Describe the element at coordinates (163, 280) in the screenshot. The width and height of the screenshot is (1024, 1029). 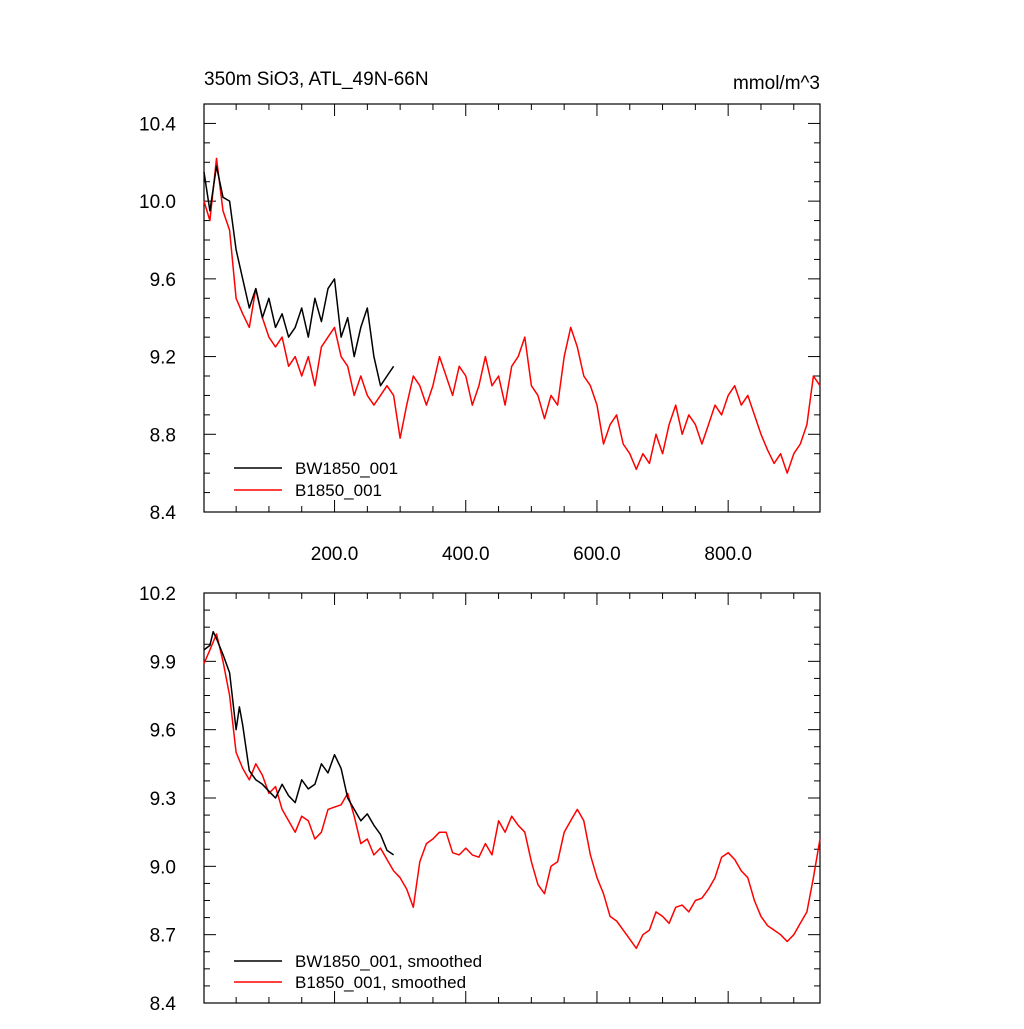
I see `top-ytick-label: 9.6` at that location.